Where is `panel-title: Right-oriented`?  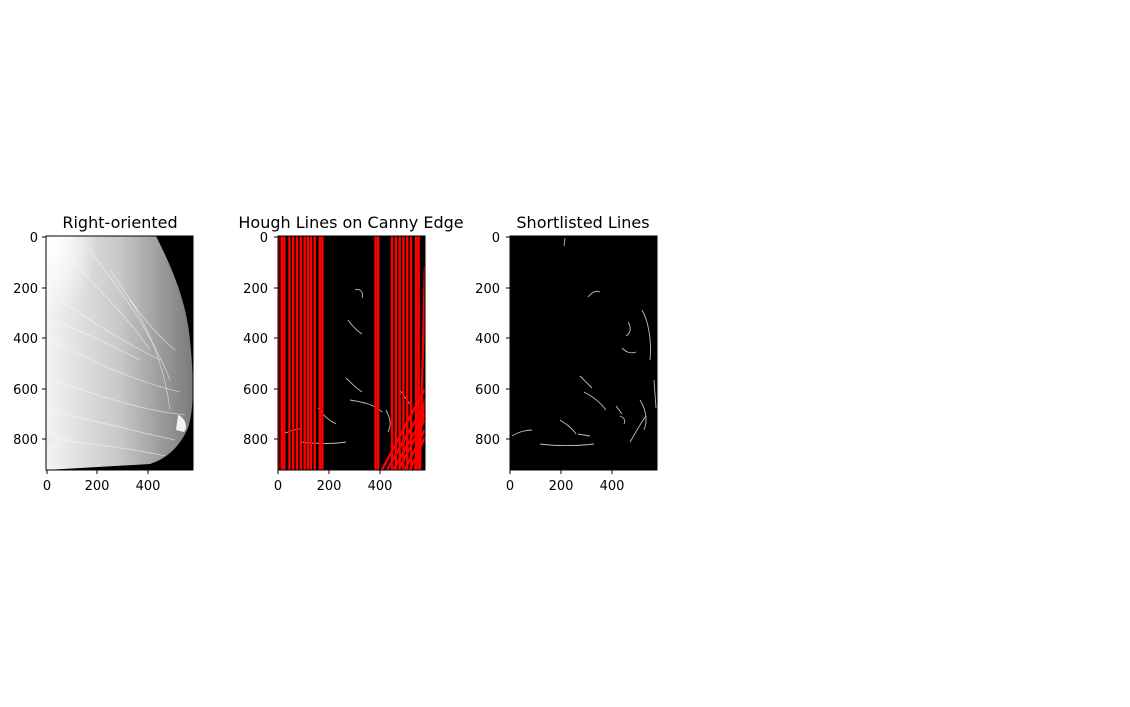 panel-title: Right-oriented is located at coordinates (119, 222).